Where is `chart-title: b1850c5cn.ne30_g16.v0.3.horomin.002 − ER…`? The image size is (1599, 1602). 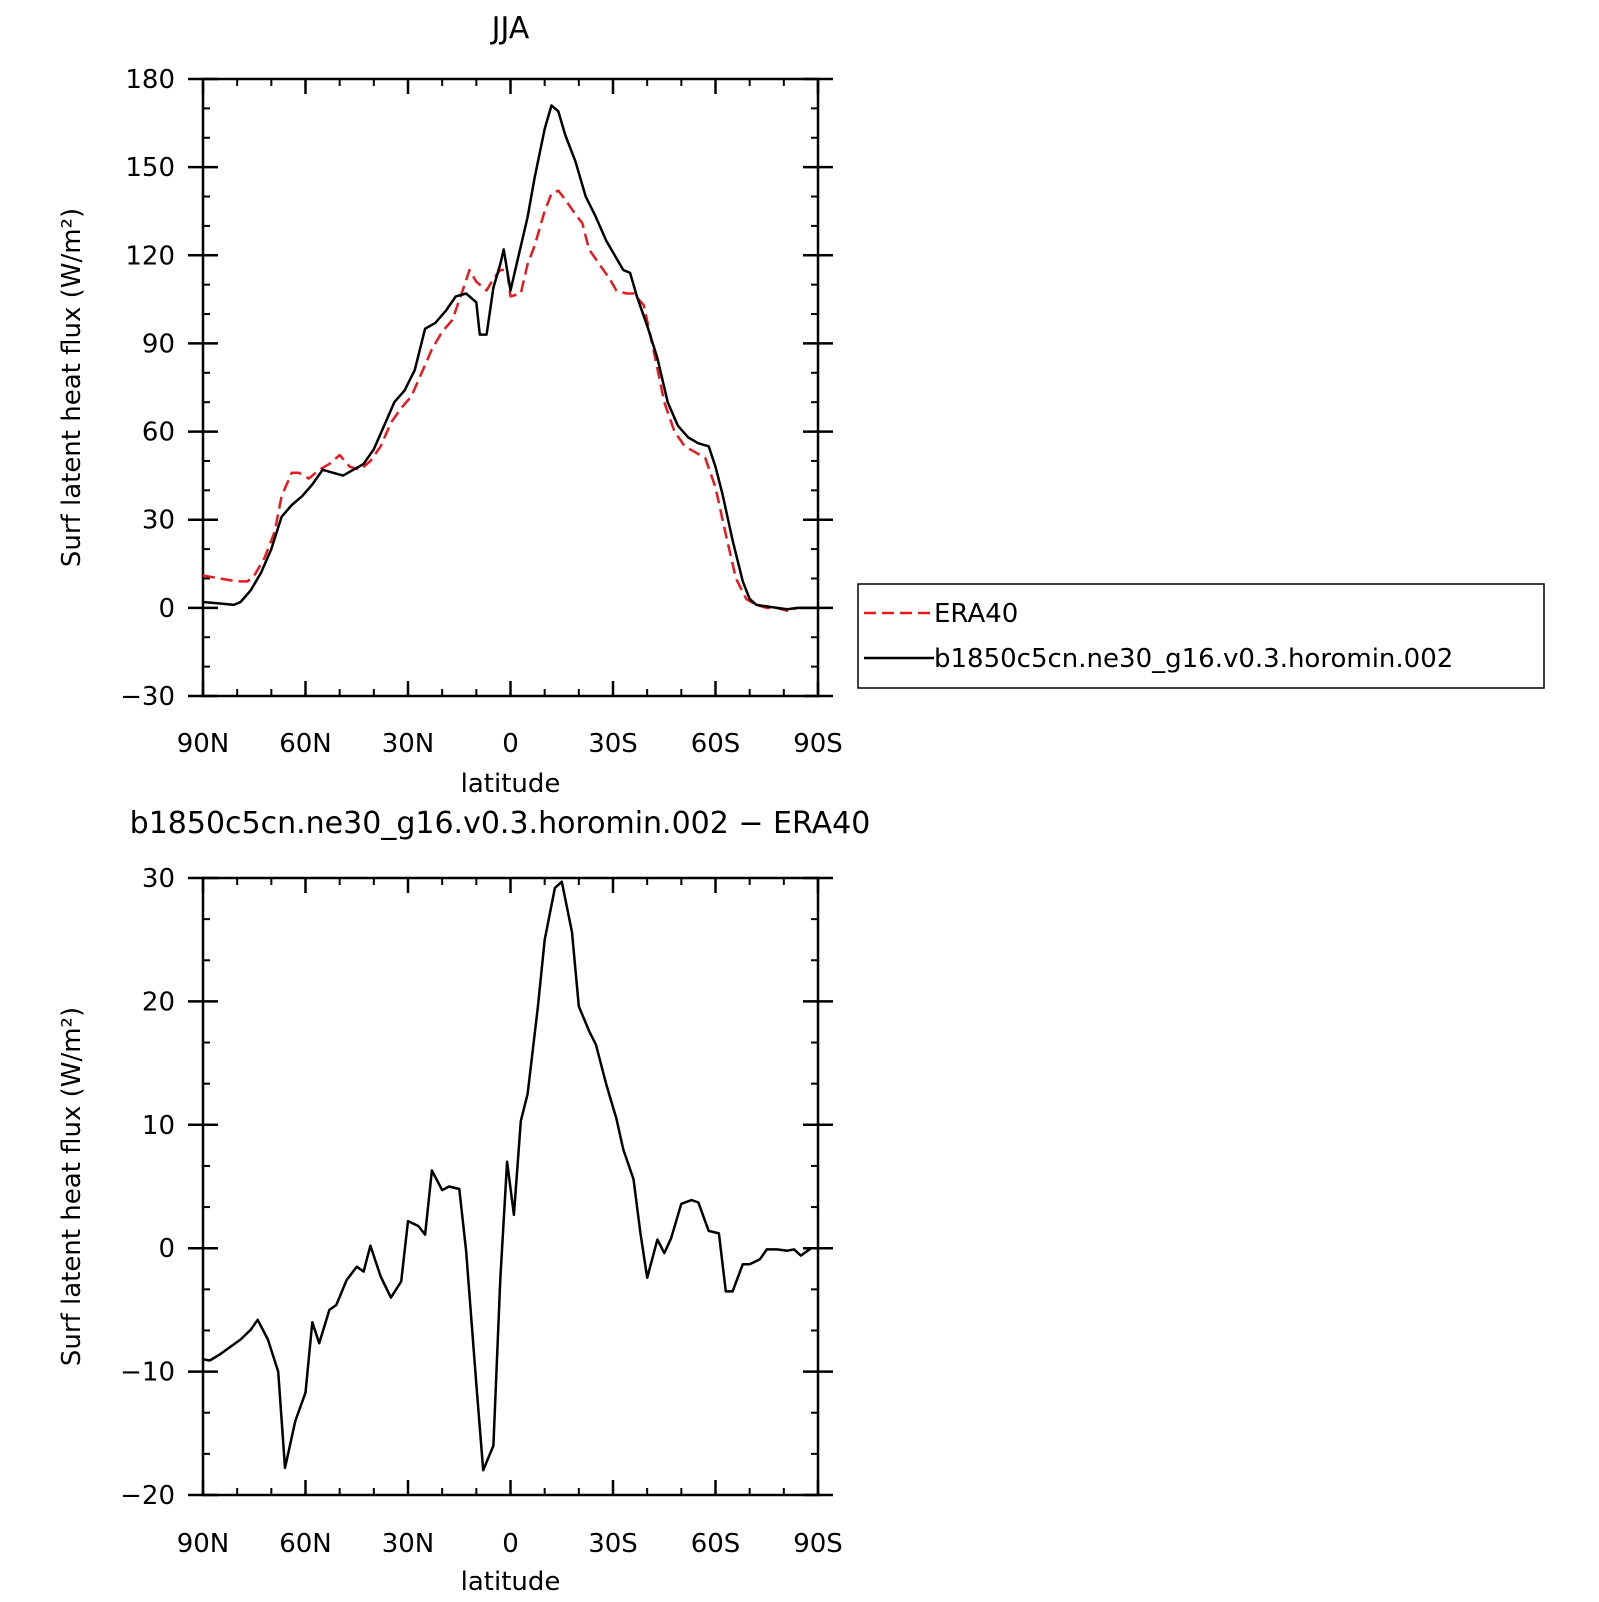 chart-title: b1850c5cn.ne30_g16.v0.3.horomin.002 − ER… is located at coordinates (500, 823).